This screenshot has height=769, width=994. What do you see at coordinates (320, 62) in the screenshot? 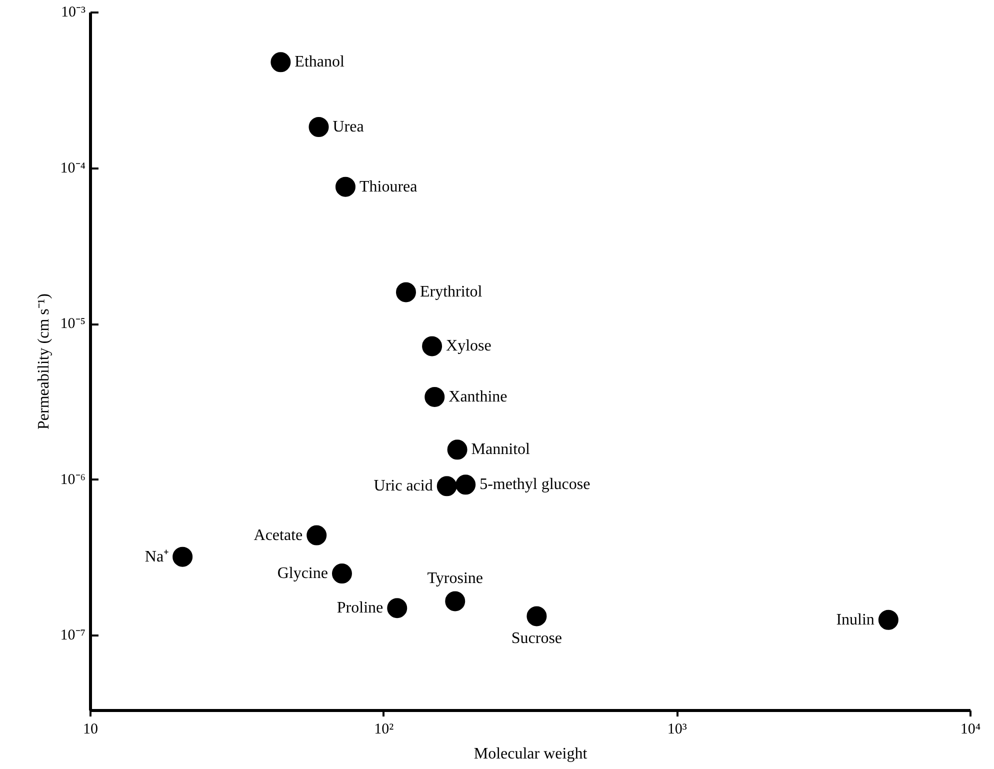
I see `annotation: Ethanol` at bounding box center [320, 62].